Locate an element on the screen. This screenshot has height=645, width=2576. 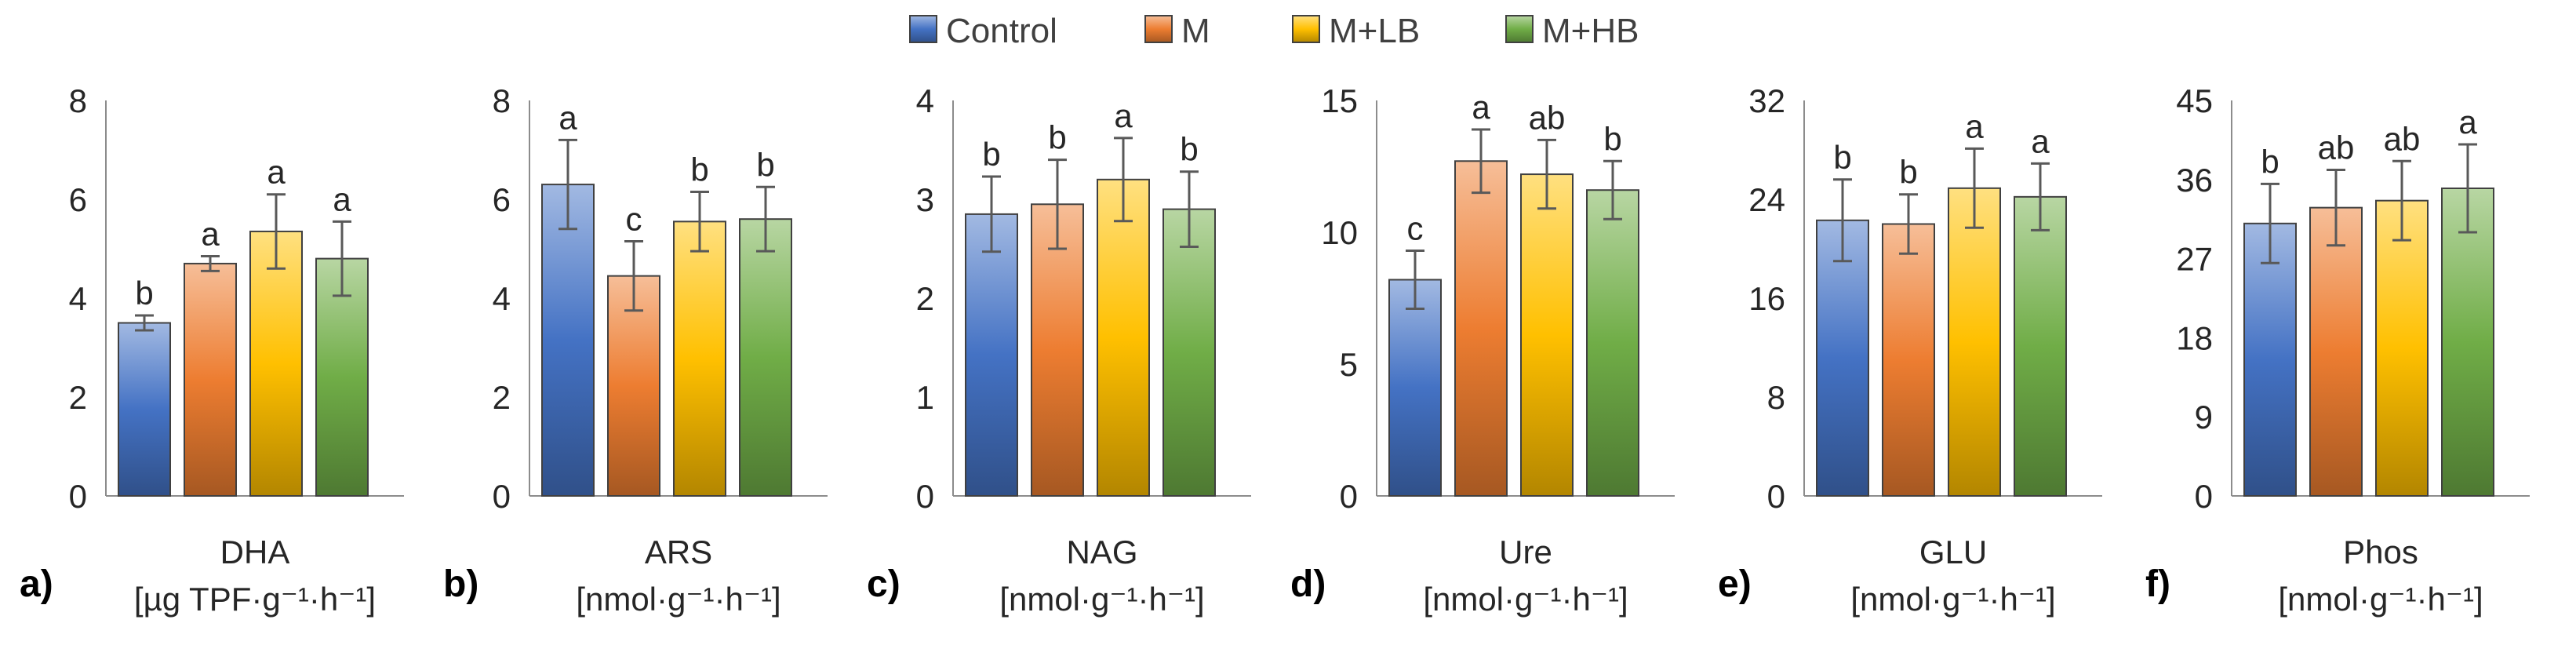
y-tick-label: 36 is located at coordinates (2194, 180).